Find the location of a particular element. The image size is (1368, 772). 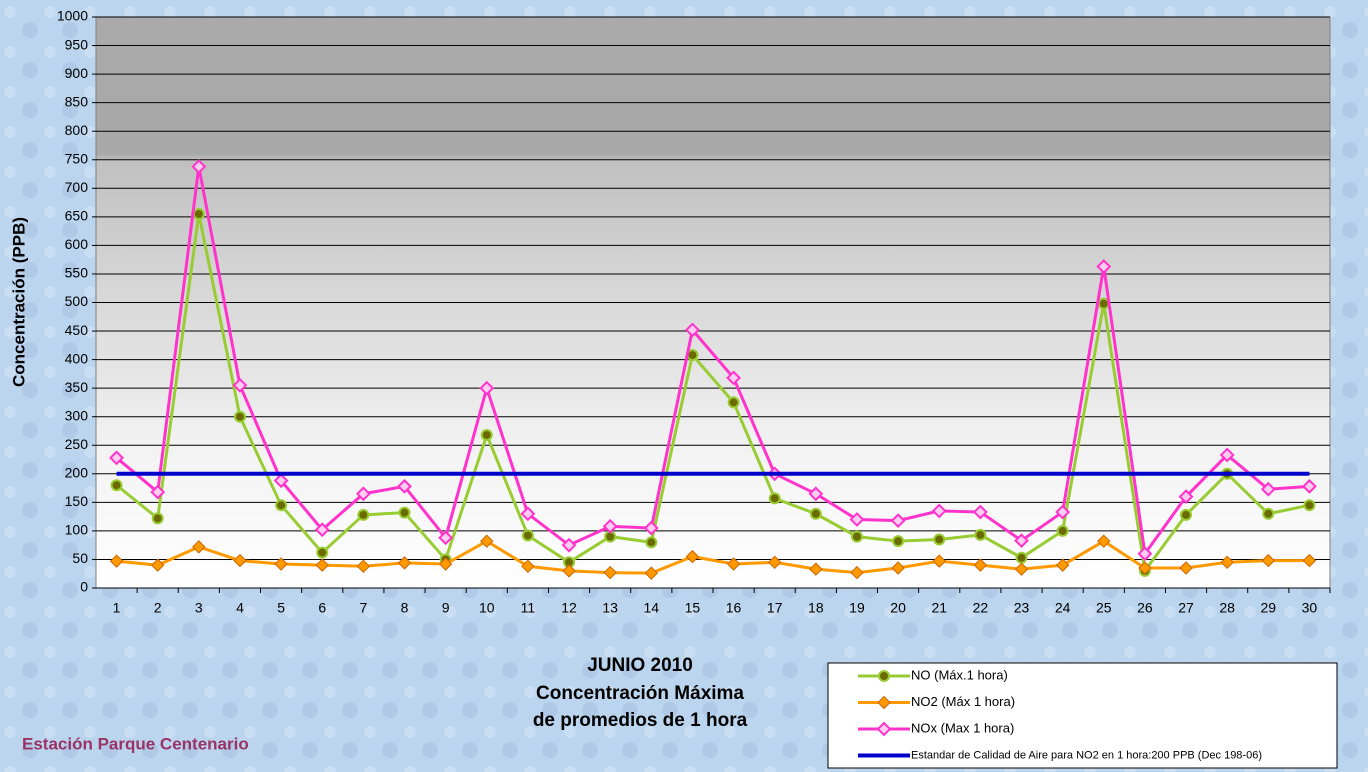

x-tick-label: 5 is located at coordinates (281, 608).